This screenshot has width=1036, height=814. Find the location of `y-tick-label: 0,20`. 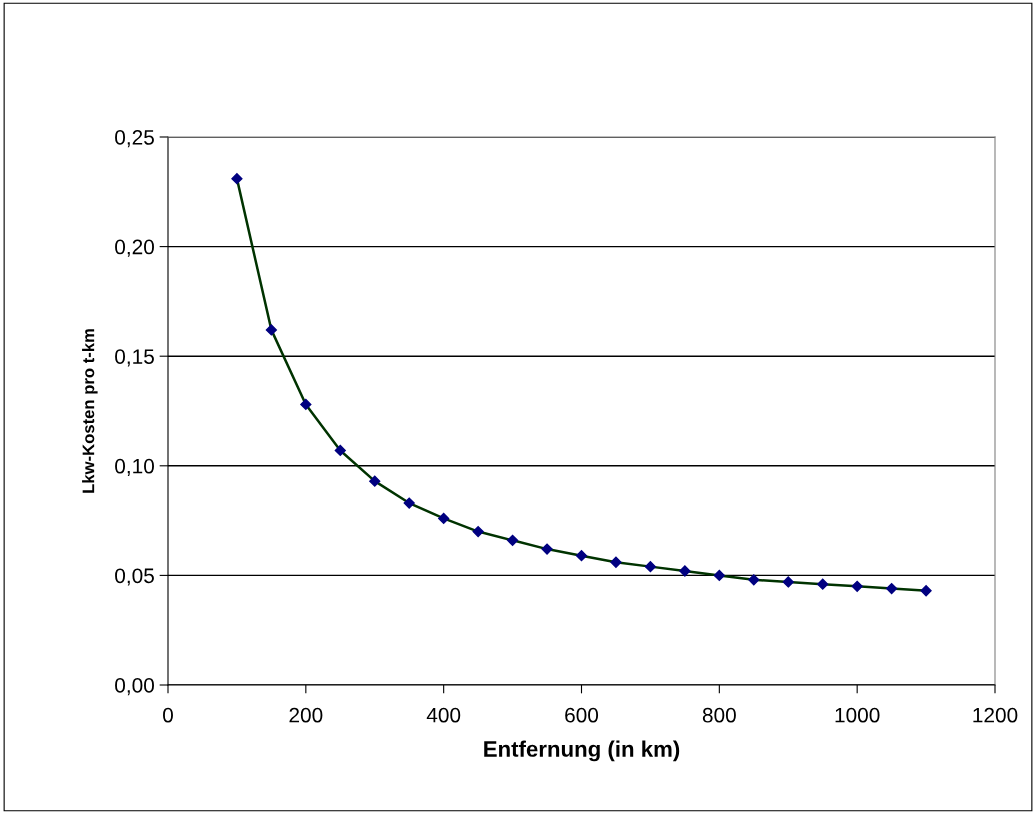

y-tick-label: 0,20 is located at coordinates (134, 248).